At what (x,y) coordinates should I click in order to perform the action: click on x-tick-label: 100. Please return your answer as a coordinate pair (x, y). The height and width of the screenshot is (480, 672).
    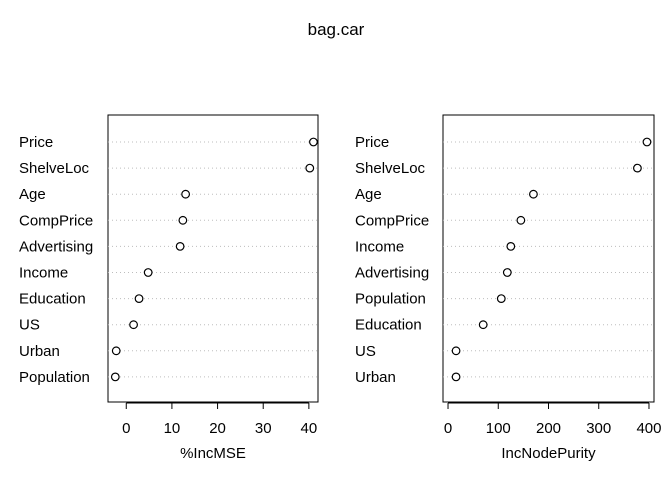
    Looking at the image, I should click on (498, 428).